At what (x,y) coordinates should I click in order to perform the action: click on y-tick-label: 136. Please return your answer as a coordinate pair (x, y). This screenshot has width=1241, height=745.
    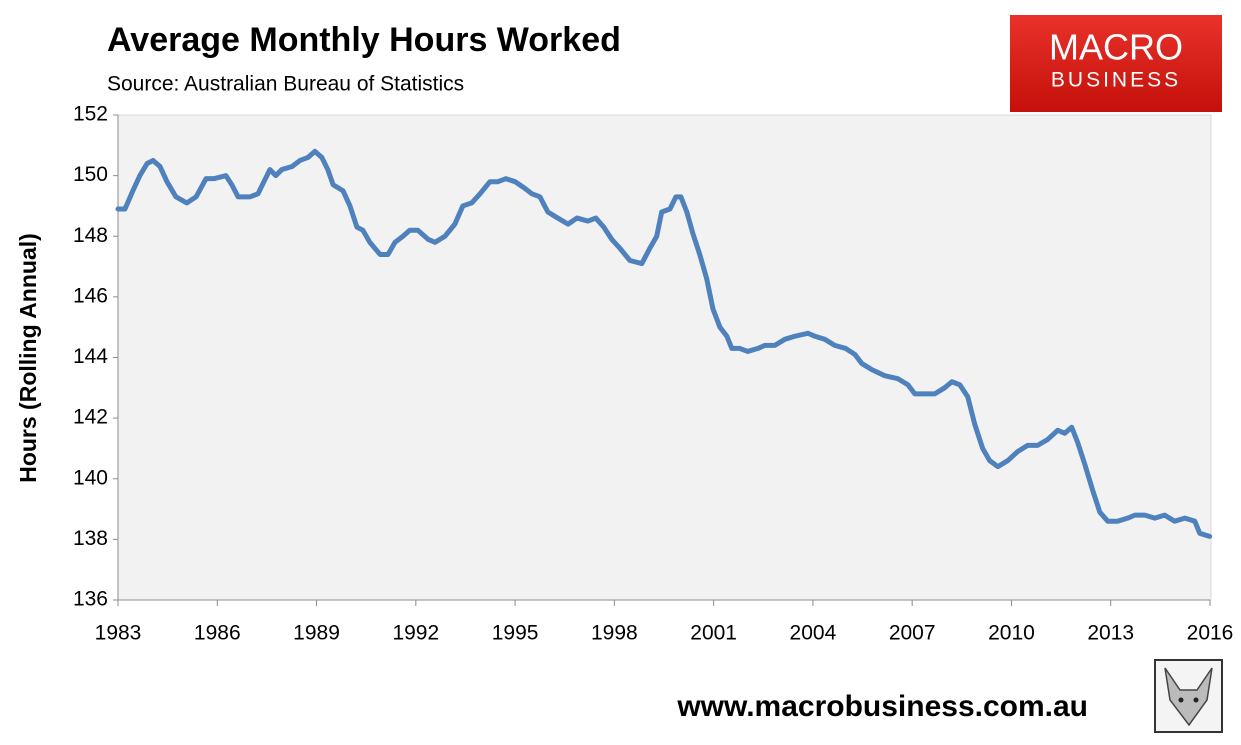
    Looking at the image, I should click on (90, 599).